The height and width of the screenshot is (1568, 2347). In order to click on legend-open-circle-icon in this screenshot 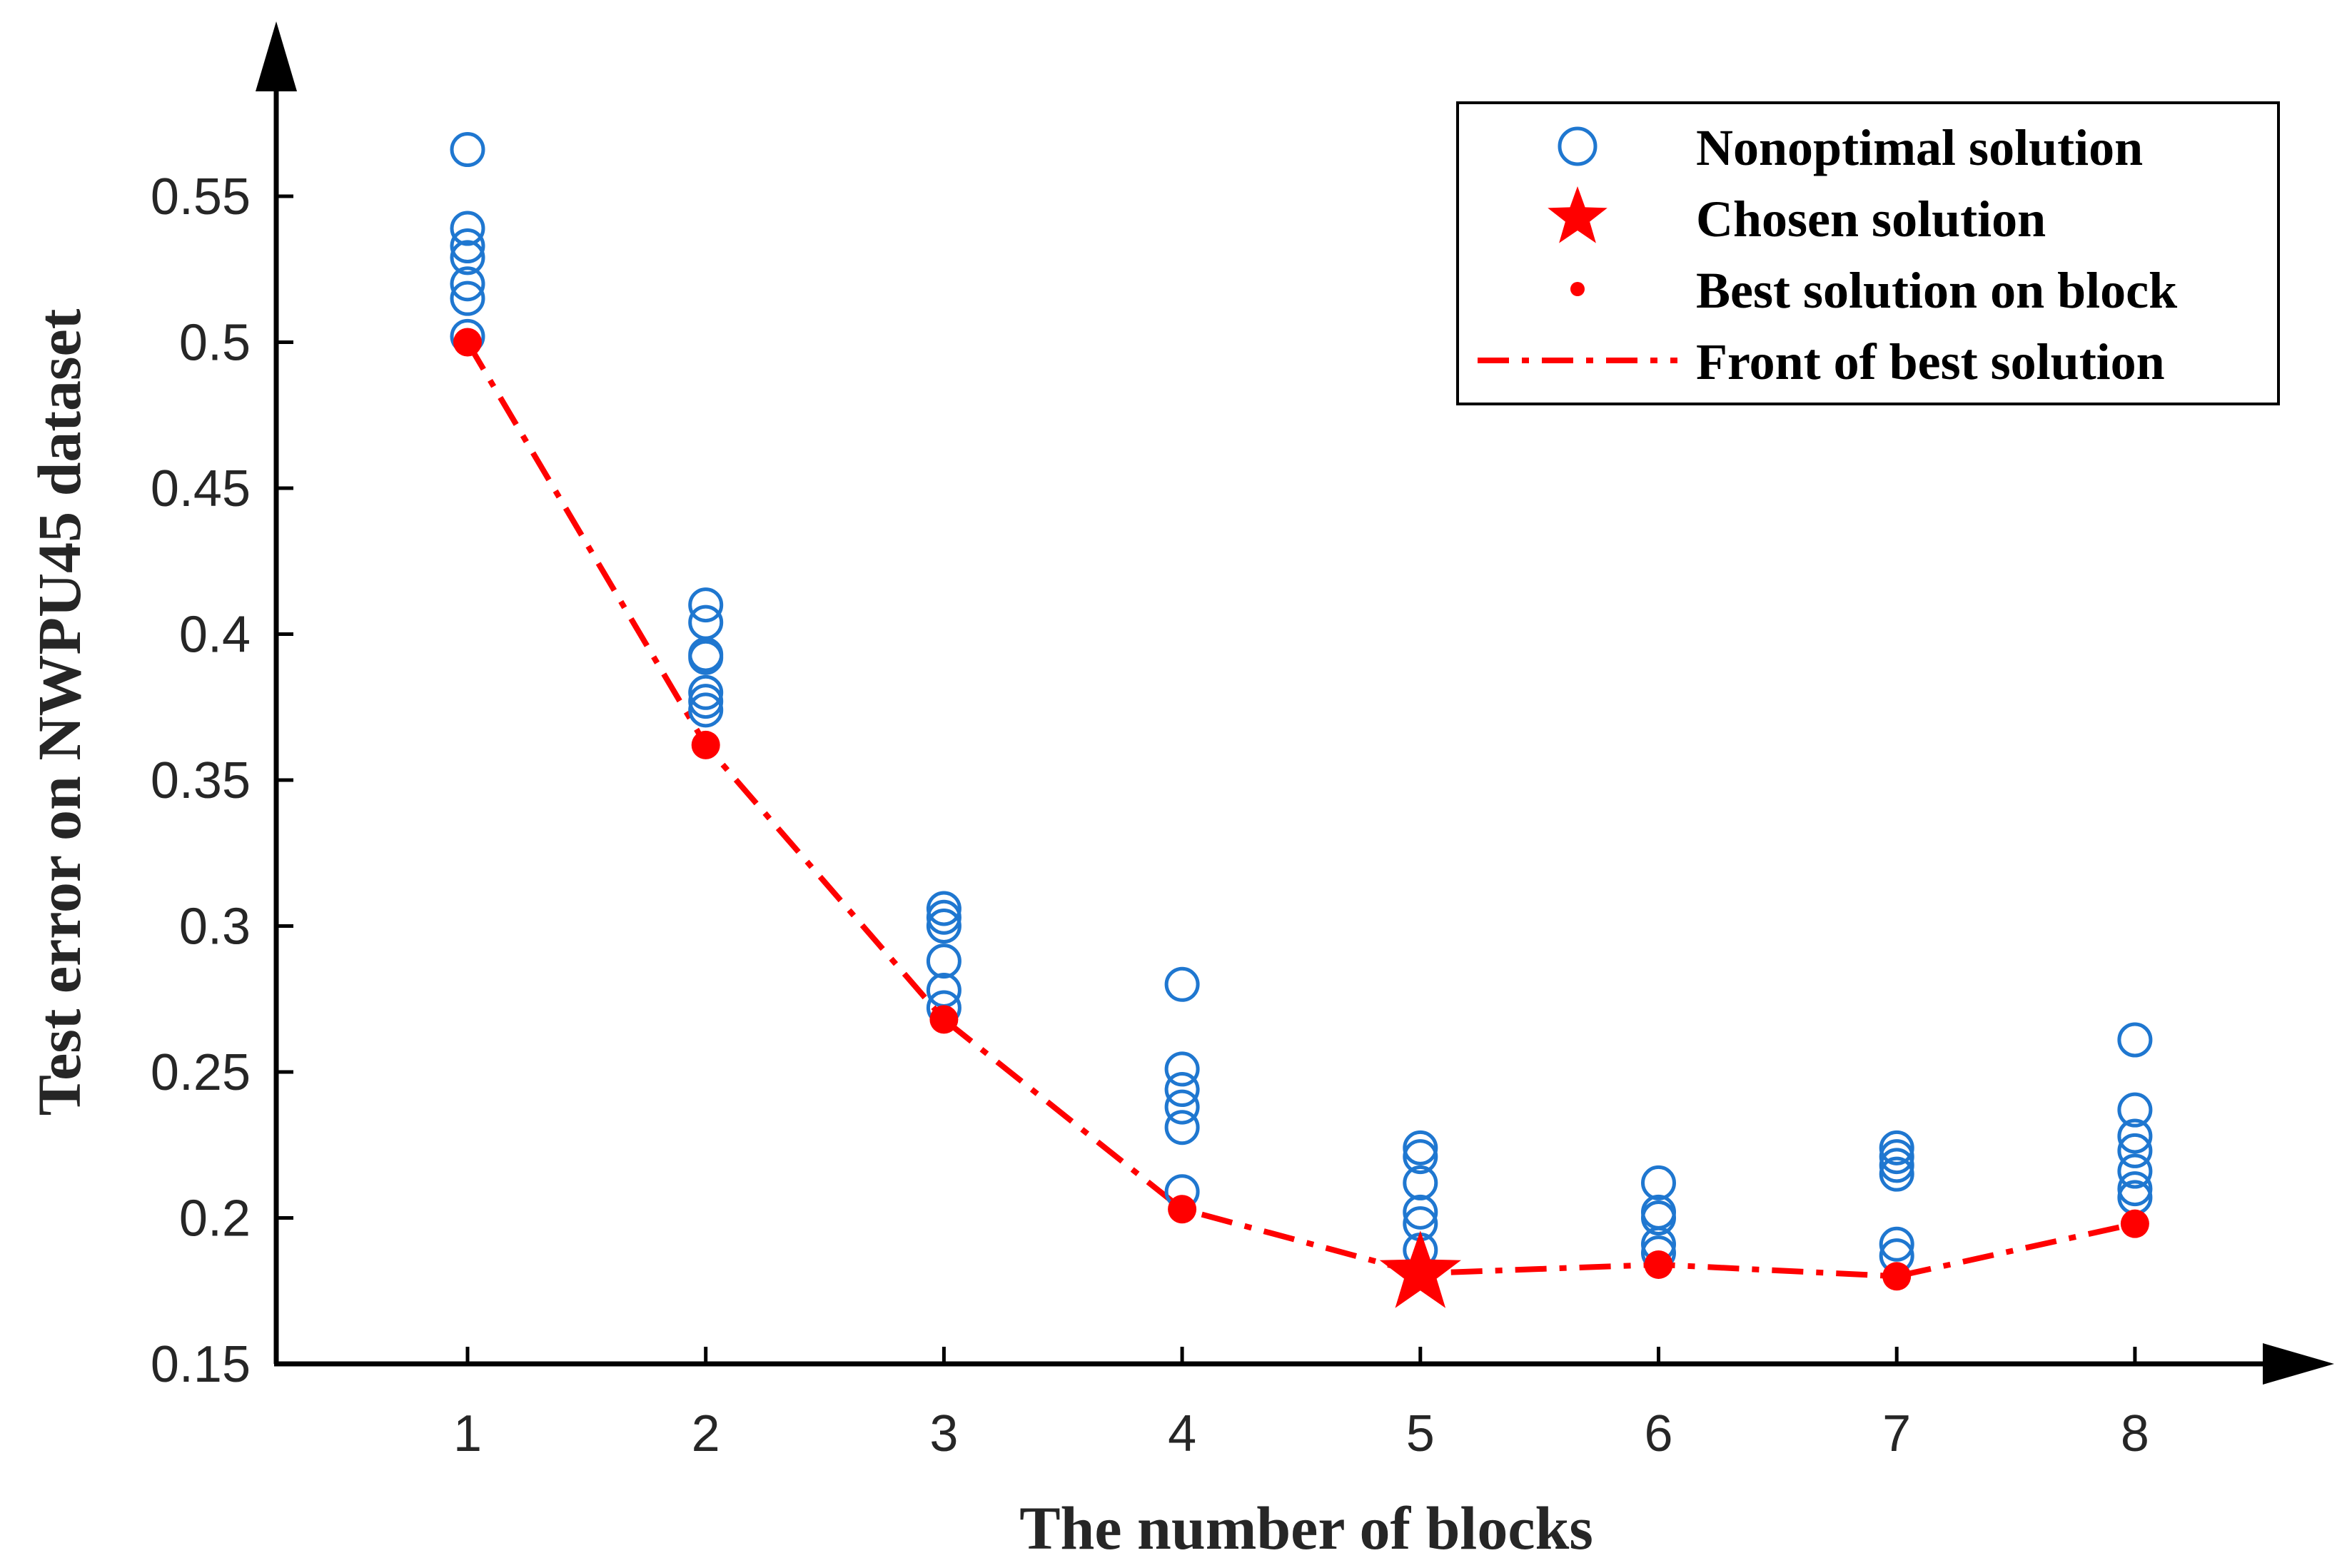, I will do `click(1578, 146)`.